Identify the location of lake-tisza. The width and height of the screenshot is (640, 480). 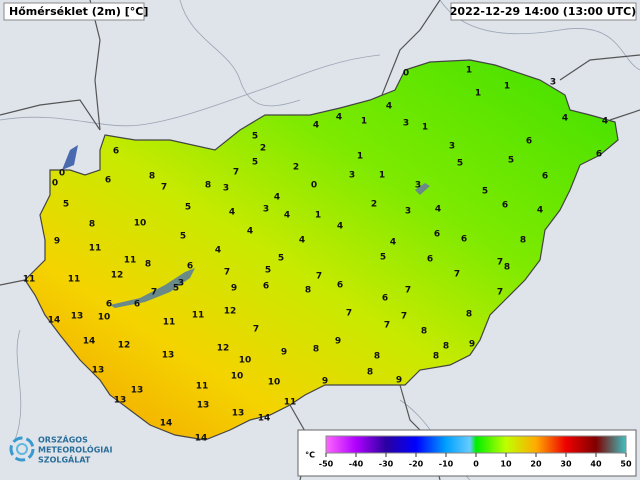
(422, 189).